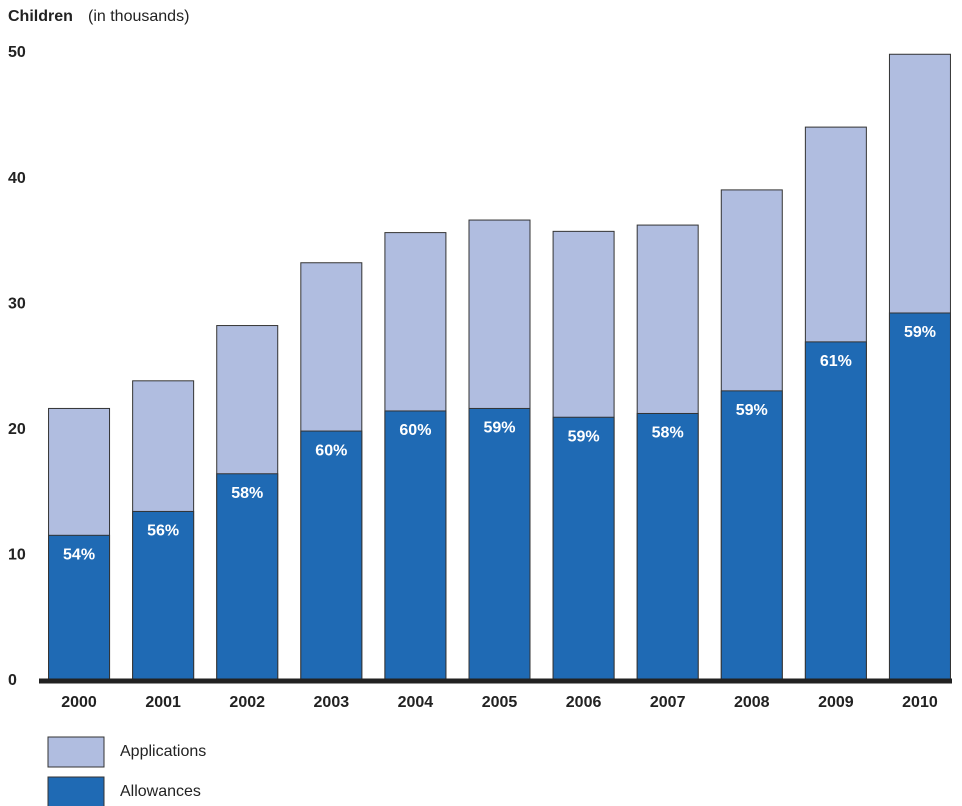  Describe the element at coordinates (17, 178) in the screenshot. I see `y-tick-label: 40` at that location.